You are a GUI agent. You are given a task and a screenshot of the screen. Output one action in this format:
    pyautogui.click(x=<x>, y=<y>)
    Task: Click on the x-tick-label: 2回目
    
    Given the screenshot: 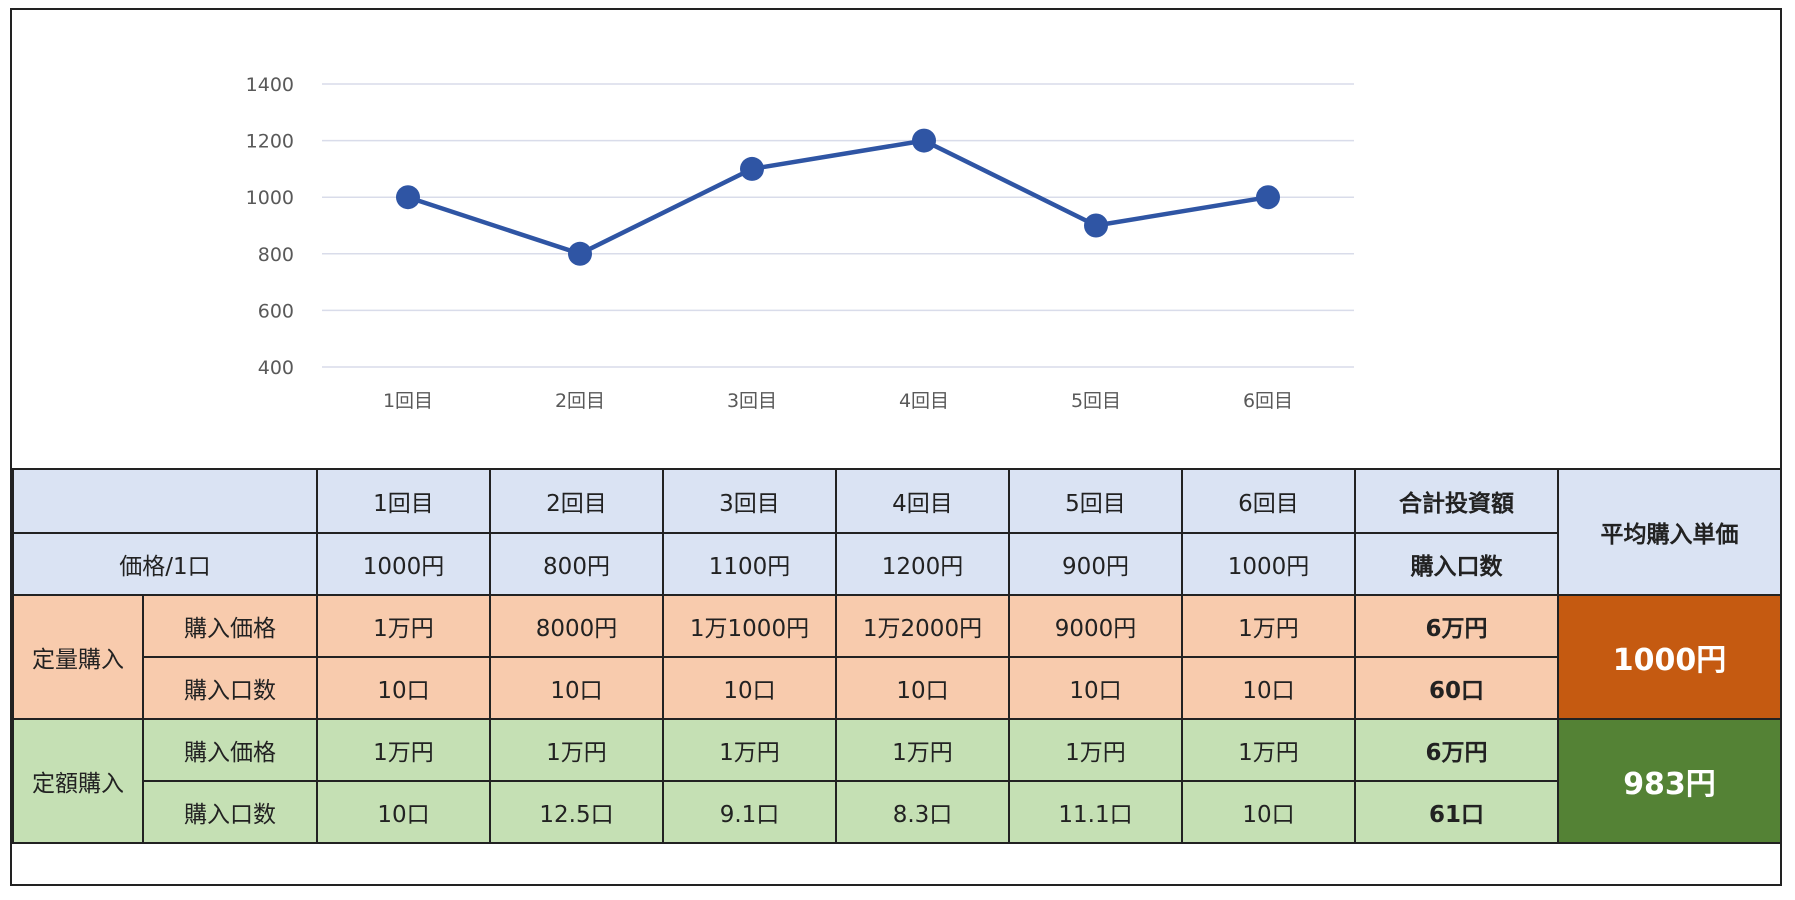 What is the action you would take?
    pyautogui.click(x=580, y=401)
    